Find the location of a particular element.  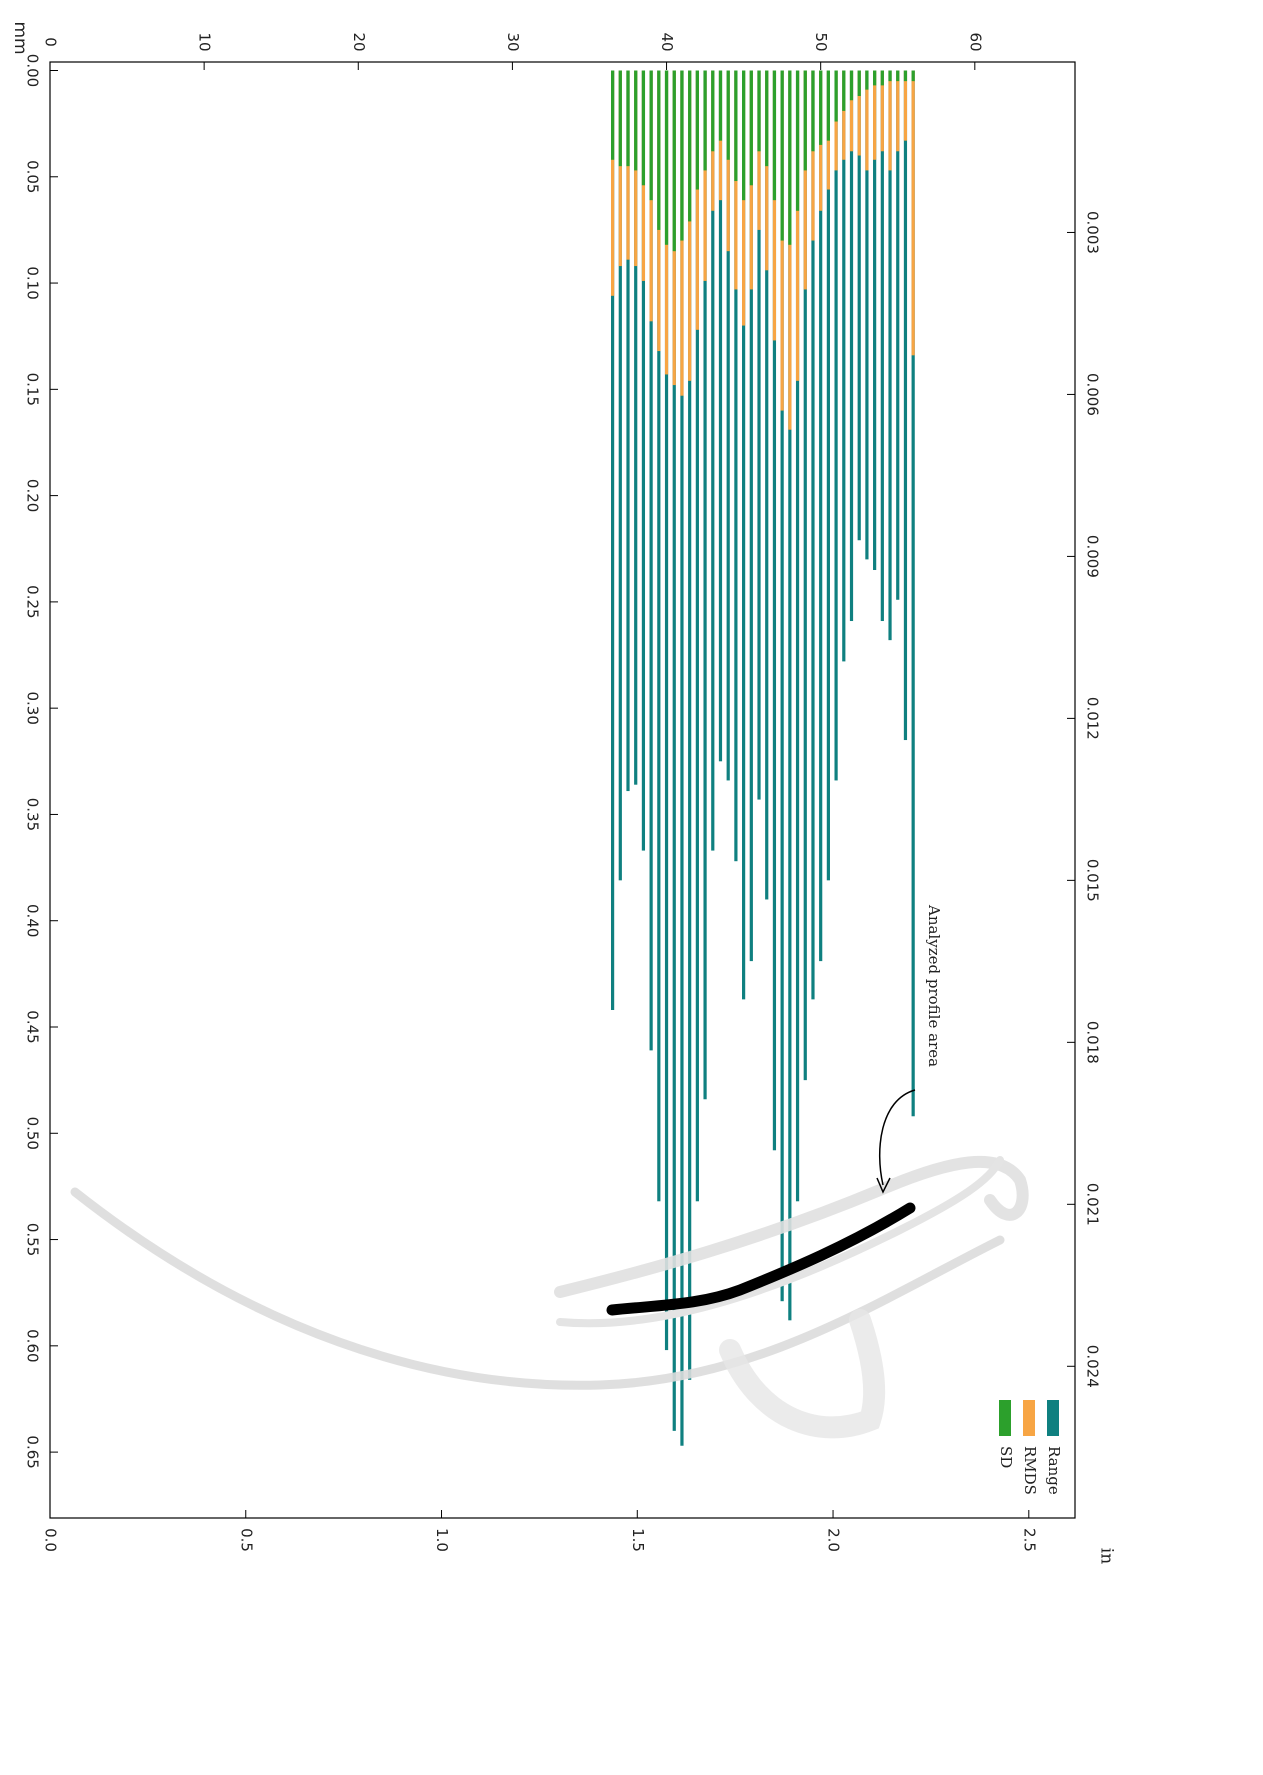

y-tick-label: 0.10 is located at coordinates (33, 282).